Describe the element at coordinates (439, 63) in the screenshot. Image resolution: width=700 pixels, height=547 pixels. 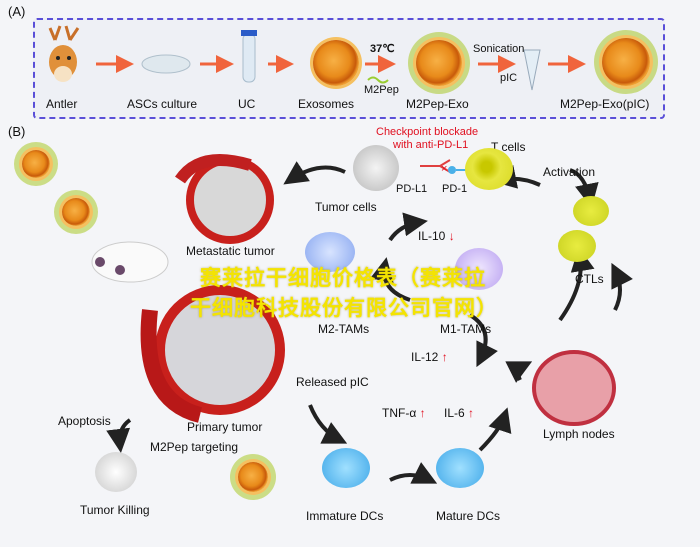
I see `m2pep-exo-icon` at that location.